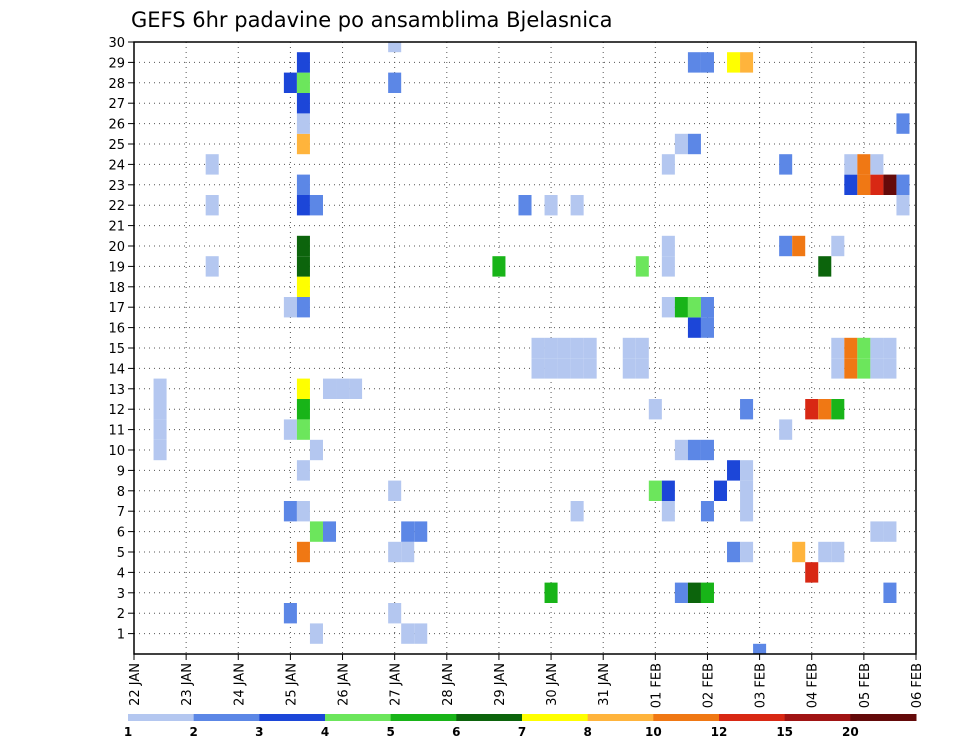 This screenshot has height=742, width=960. I want to click on y-tick-label: 5, so click(121, 553).